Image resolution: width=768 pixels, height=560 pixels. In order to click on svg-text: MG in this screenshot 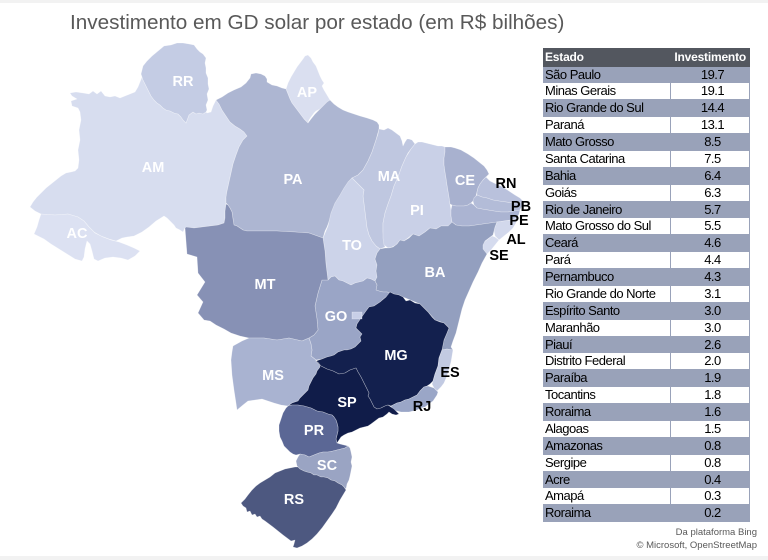, I will do `click(395, 356)`.